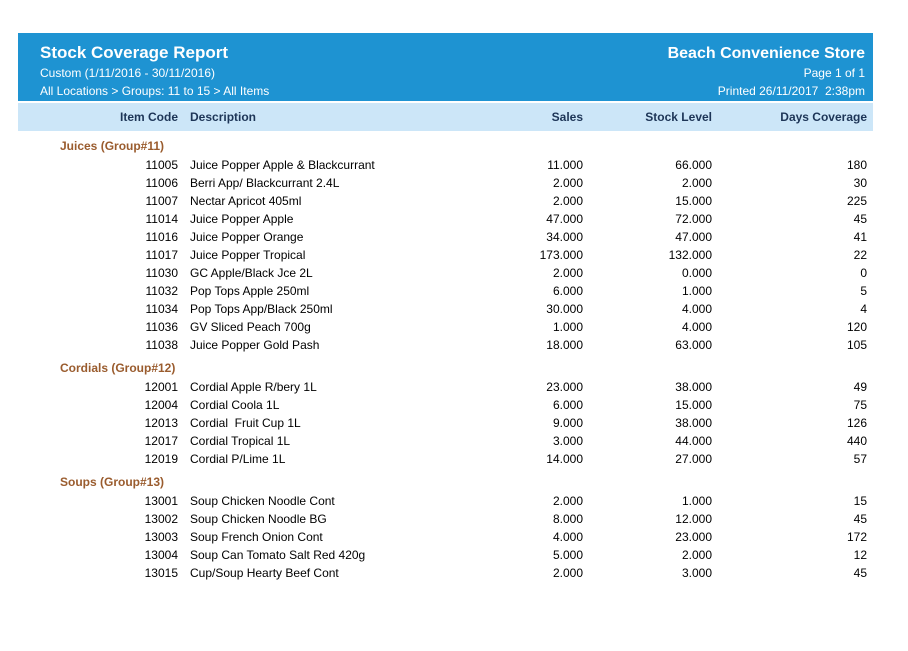 Image resolution: width=908 pixels, height=651 pixels. What do you see at coordinates (161, 183) in the screenshot?
I see `item-code: 11006` at bounding box center [161, 183].